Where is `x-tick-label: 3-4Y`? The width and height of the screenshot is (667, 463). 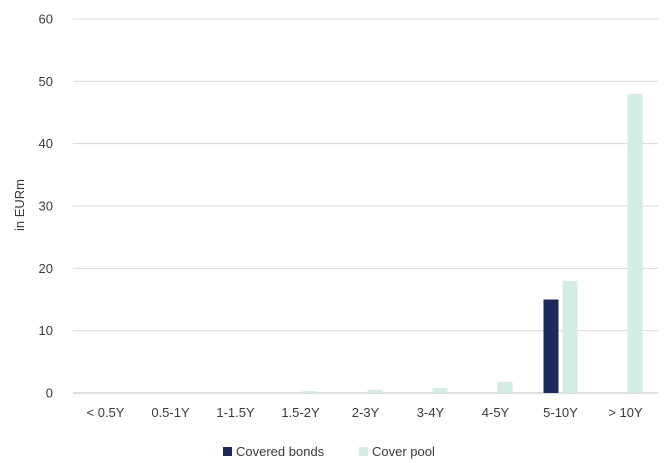 x-tick-label: 3-4Y is located at coordinates (431, 412).